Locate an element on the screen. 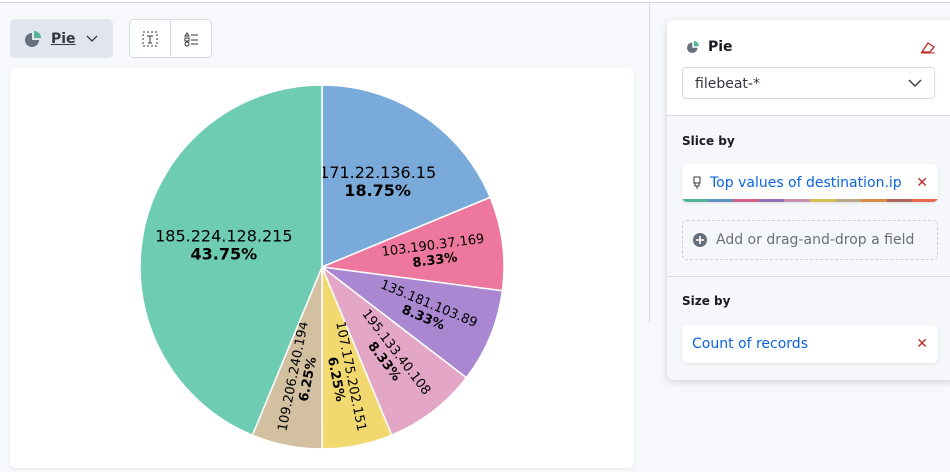 The width and height of the screenshot is (950, 472). toolbar-button-group is located at coordinates (170, 38).